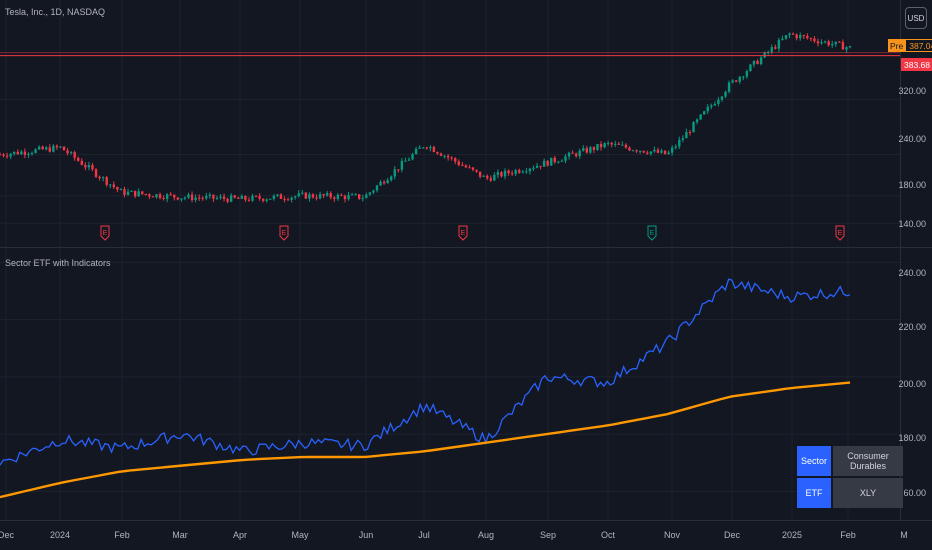 This screenshot has width=932, height=550. Describe the element at coordinates (916, 18) in the screenshot. I see `currency-button: USD` at that location.